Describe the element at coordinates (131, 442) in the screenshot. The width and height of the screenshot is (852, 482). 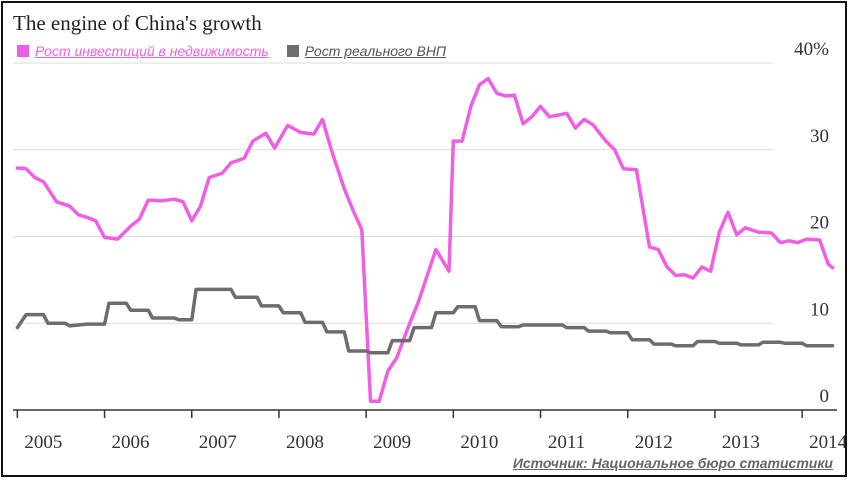
I see `x-tick-label-2006: 2006` at that location.